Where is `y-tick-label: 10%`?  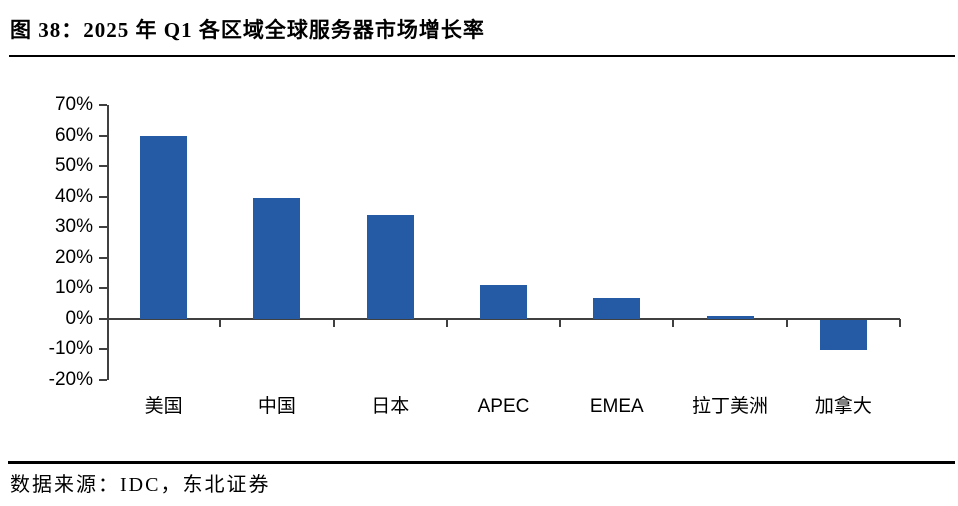
y-tick-label: 10% is located at coordinates (73, 288).